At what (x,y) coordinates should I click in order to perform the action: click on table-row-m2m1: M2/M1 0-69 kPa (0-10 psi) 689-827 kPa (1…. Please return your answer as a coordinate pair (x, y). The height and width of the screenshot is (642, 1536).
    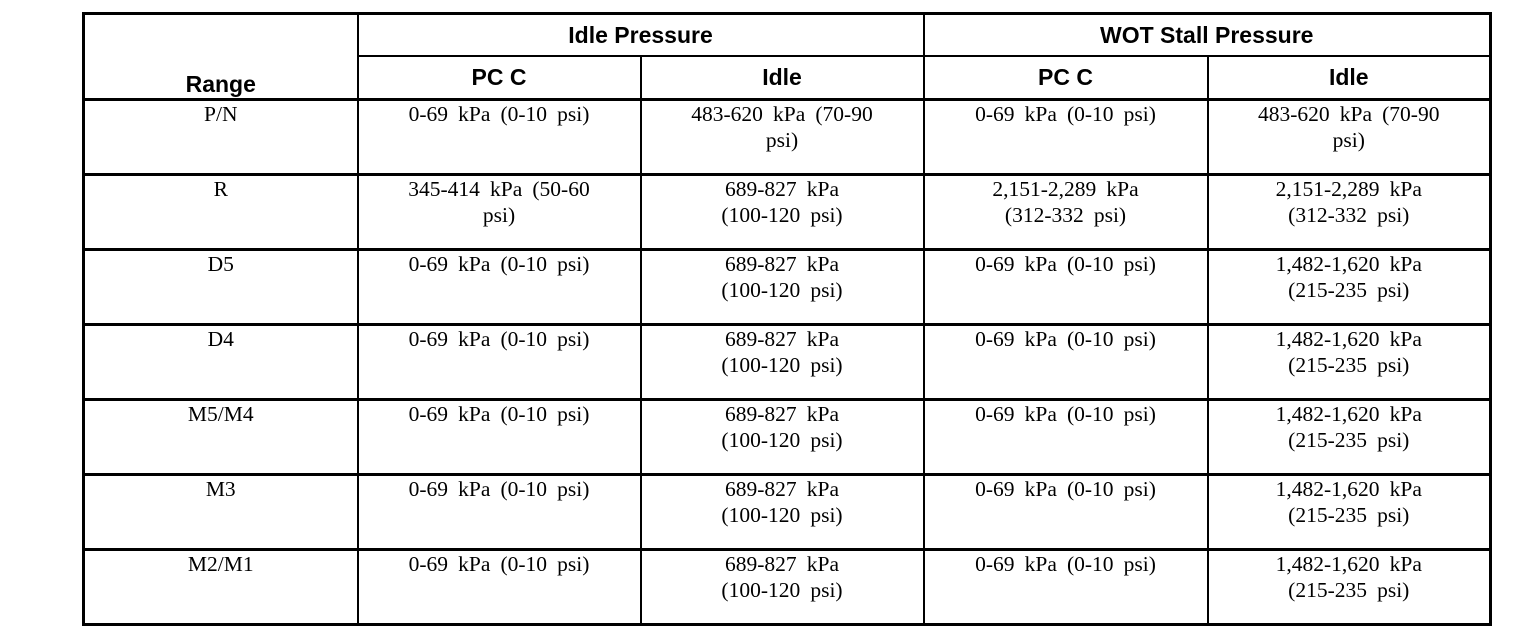
    Looking at the image, I should click on (787, 587).